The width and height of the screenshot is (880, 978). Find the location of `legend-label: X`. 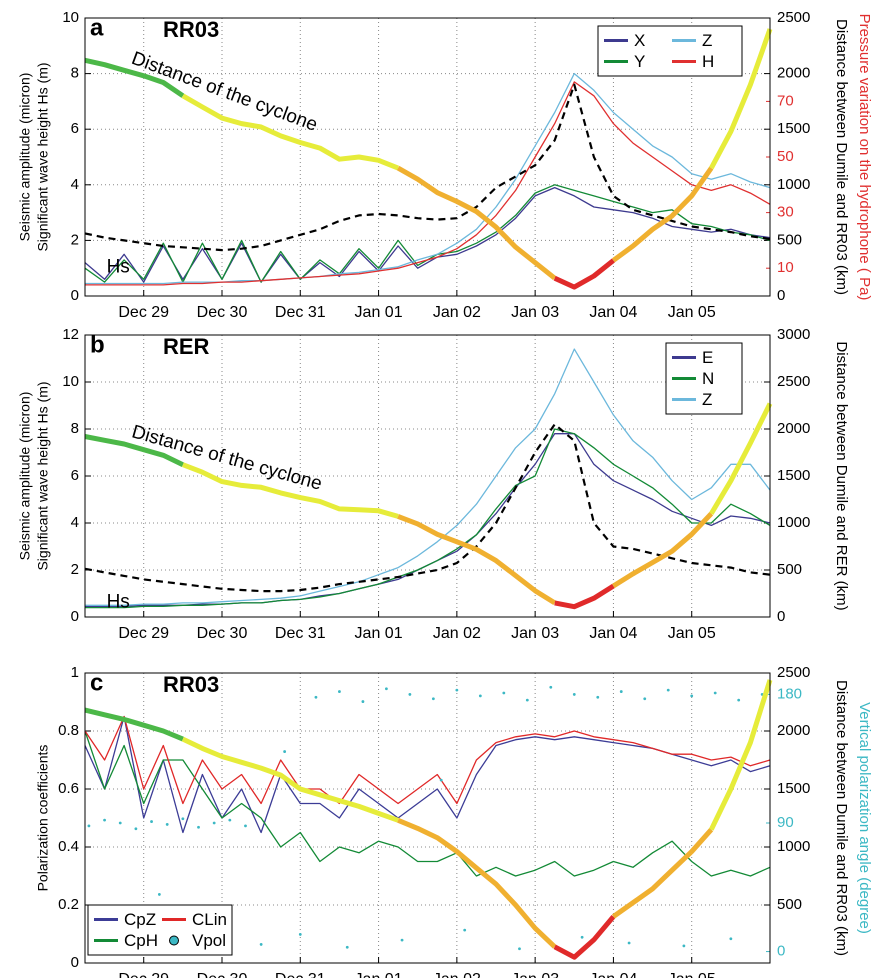

legend-label: X is located at coordinates (639, 40).